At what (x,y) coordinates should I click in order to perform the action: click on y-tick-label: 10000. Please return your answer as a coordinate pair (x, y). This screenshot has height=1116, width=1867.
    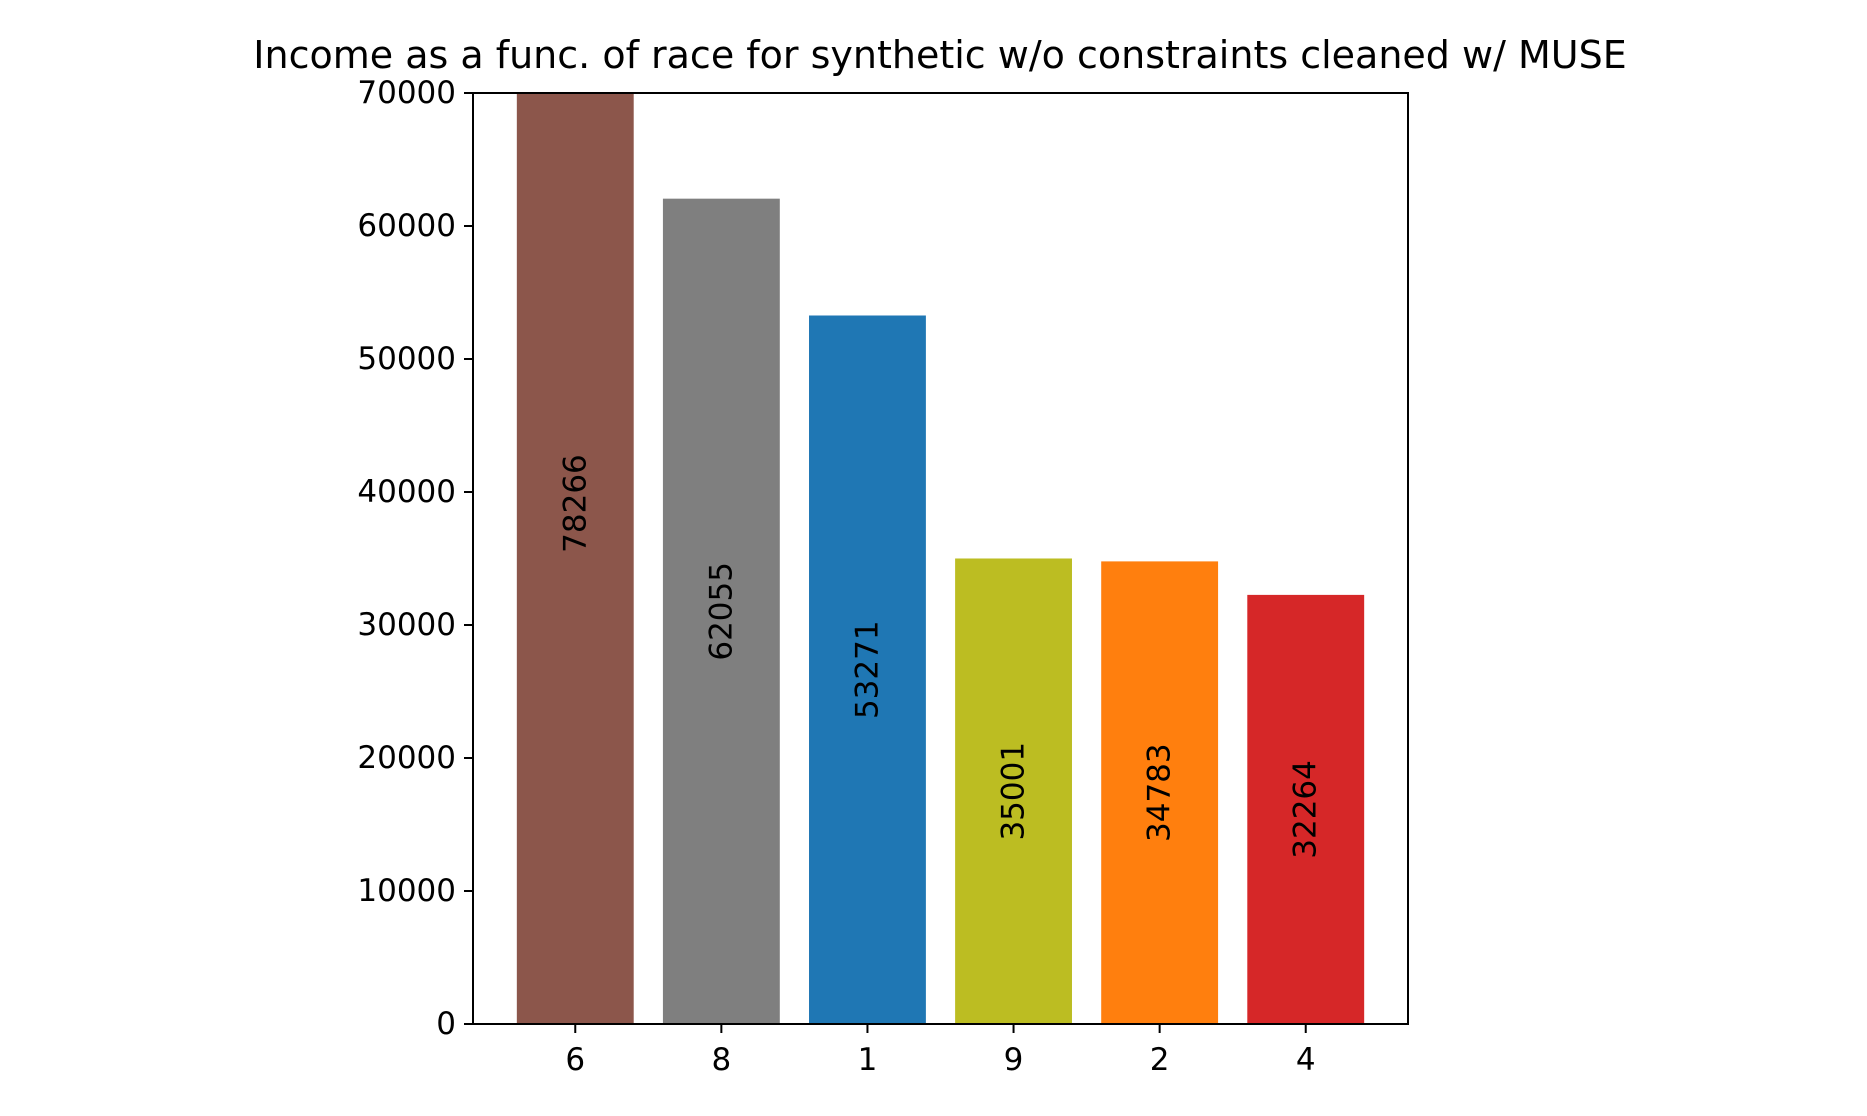
    Looking at the image, I should click on (406, 891).